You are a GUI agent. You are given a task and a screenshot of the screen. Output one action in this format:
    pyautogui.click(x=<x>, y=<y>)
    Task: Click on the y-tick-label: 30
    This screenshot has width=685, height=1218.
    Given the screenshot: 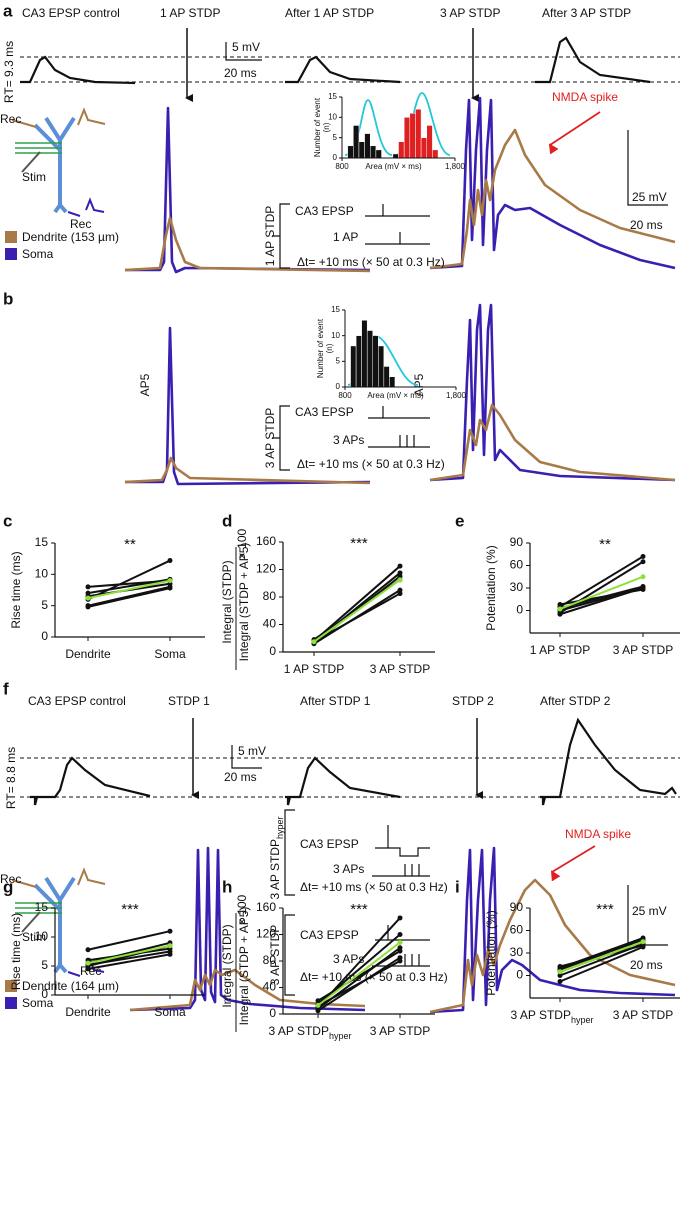 What is the action you would take?
    pyautogui.click(x=517, y=587)
    